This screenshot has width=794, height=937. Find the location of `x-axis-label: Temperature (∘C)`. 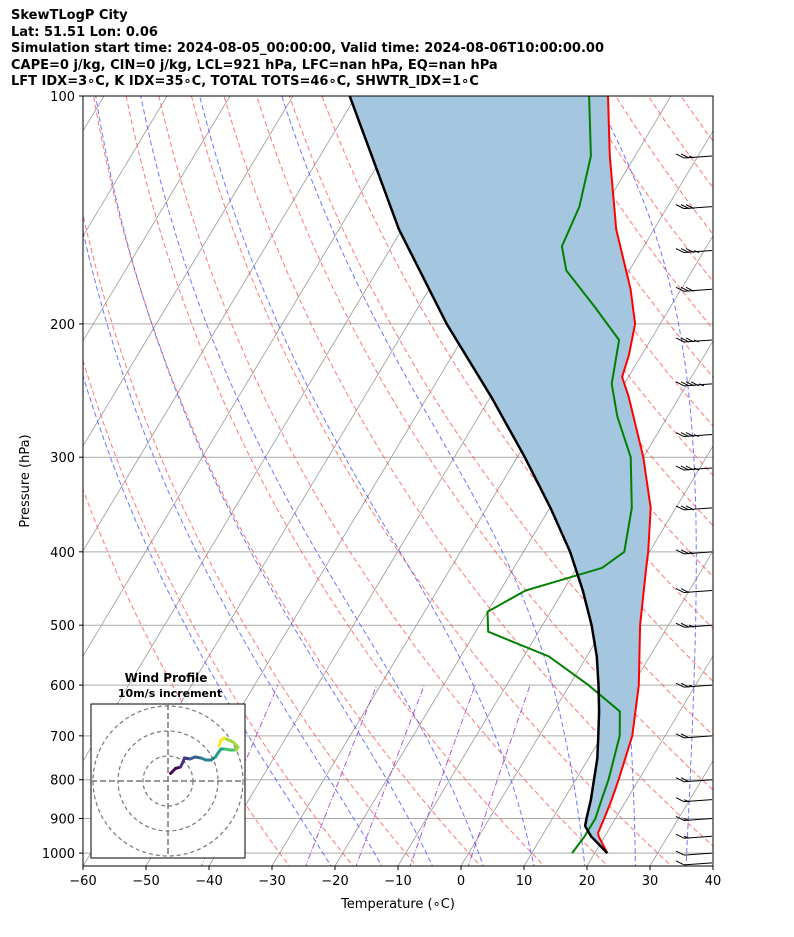

x-axis-label: Temperature (∘C) is located at coordinates (397, 904).